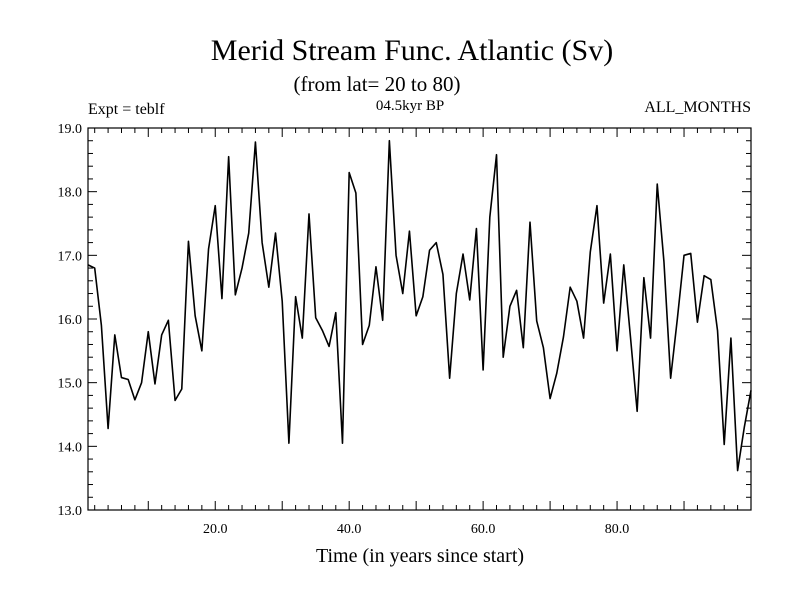 Image resolution: width=800 pixels, height=600 pixels. I want to click on y-tick-label: 17.0, so click(70, 256).